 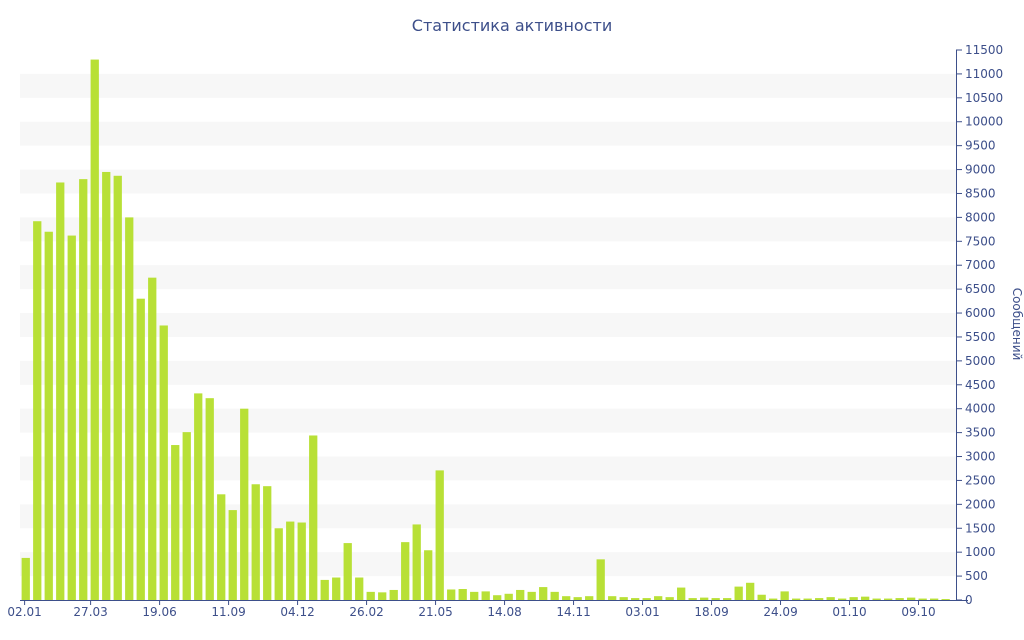 I want to click on y-tick-label: 3500, so click(x=980, y=433).